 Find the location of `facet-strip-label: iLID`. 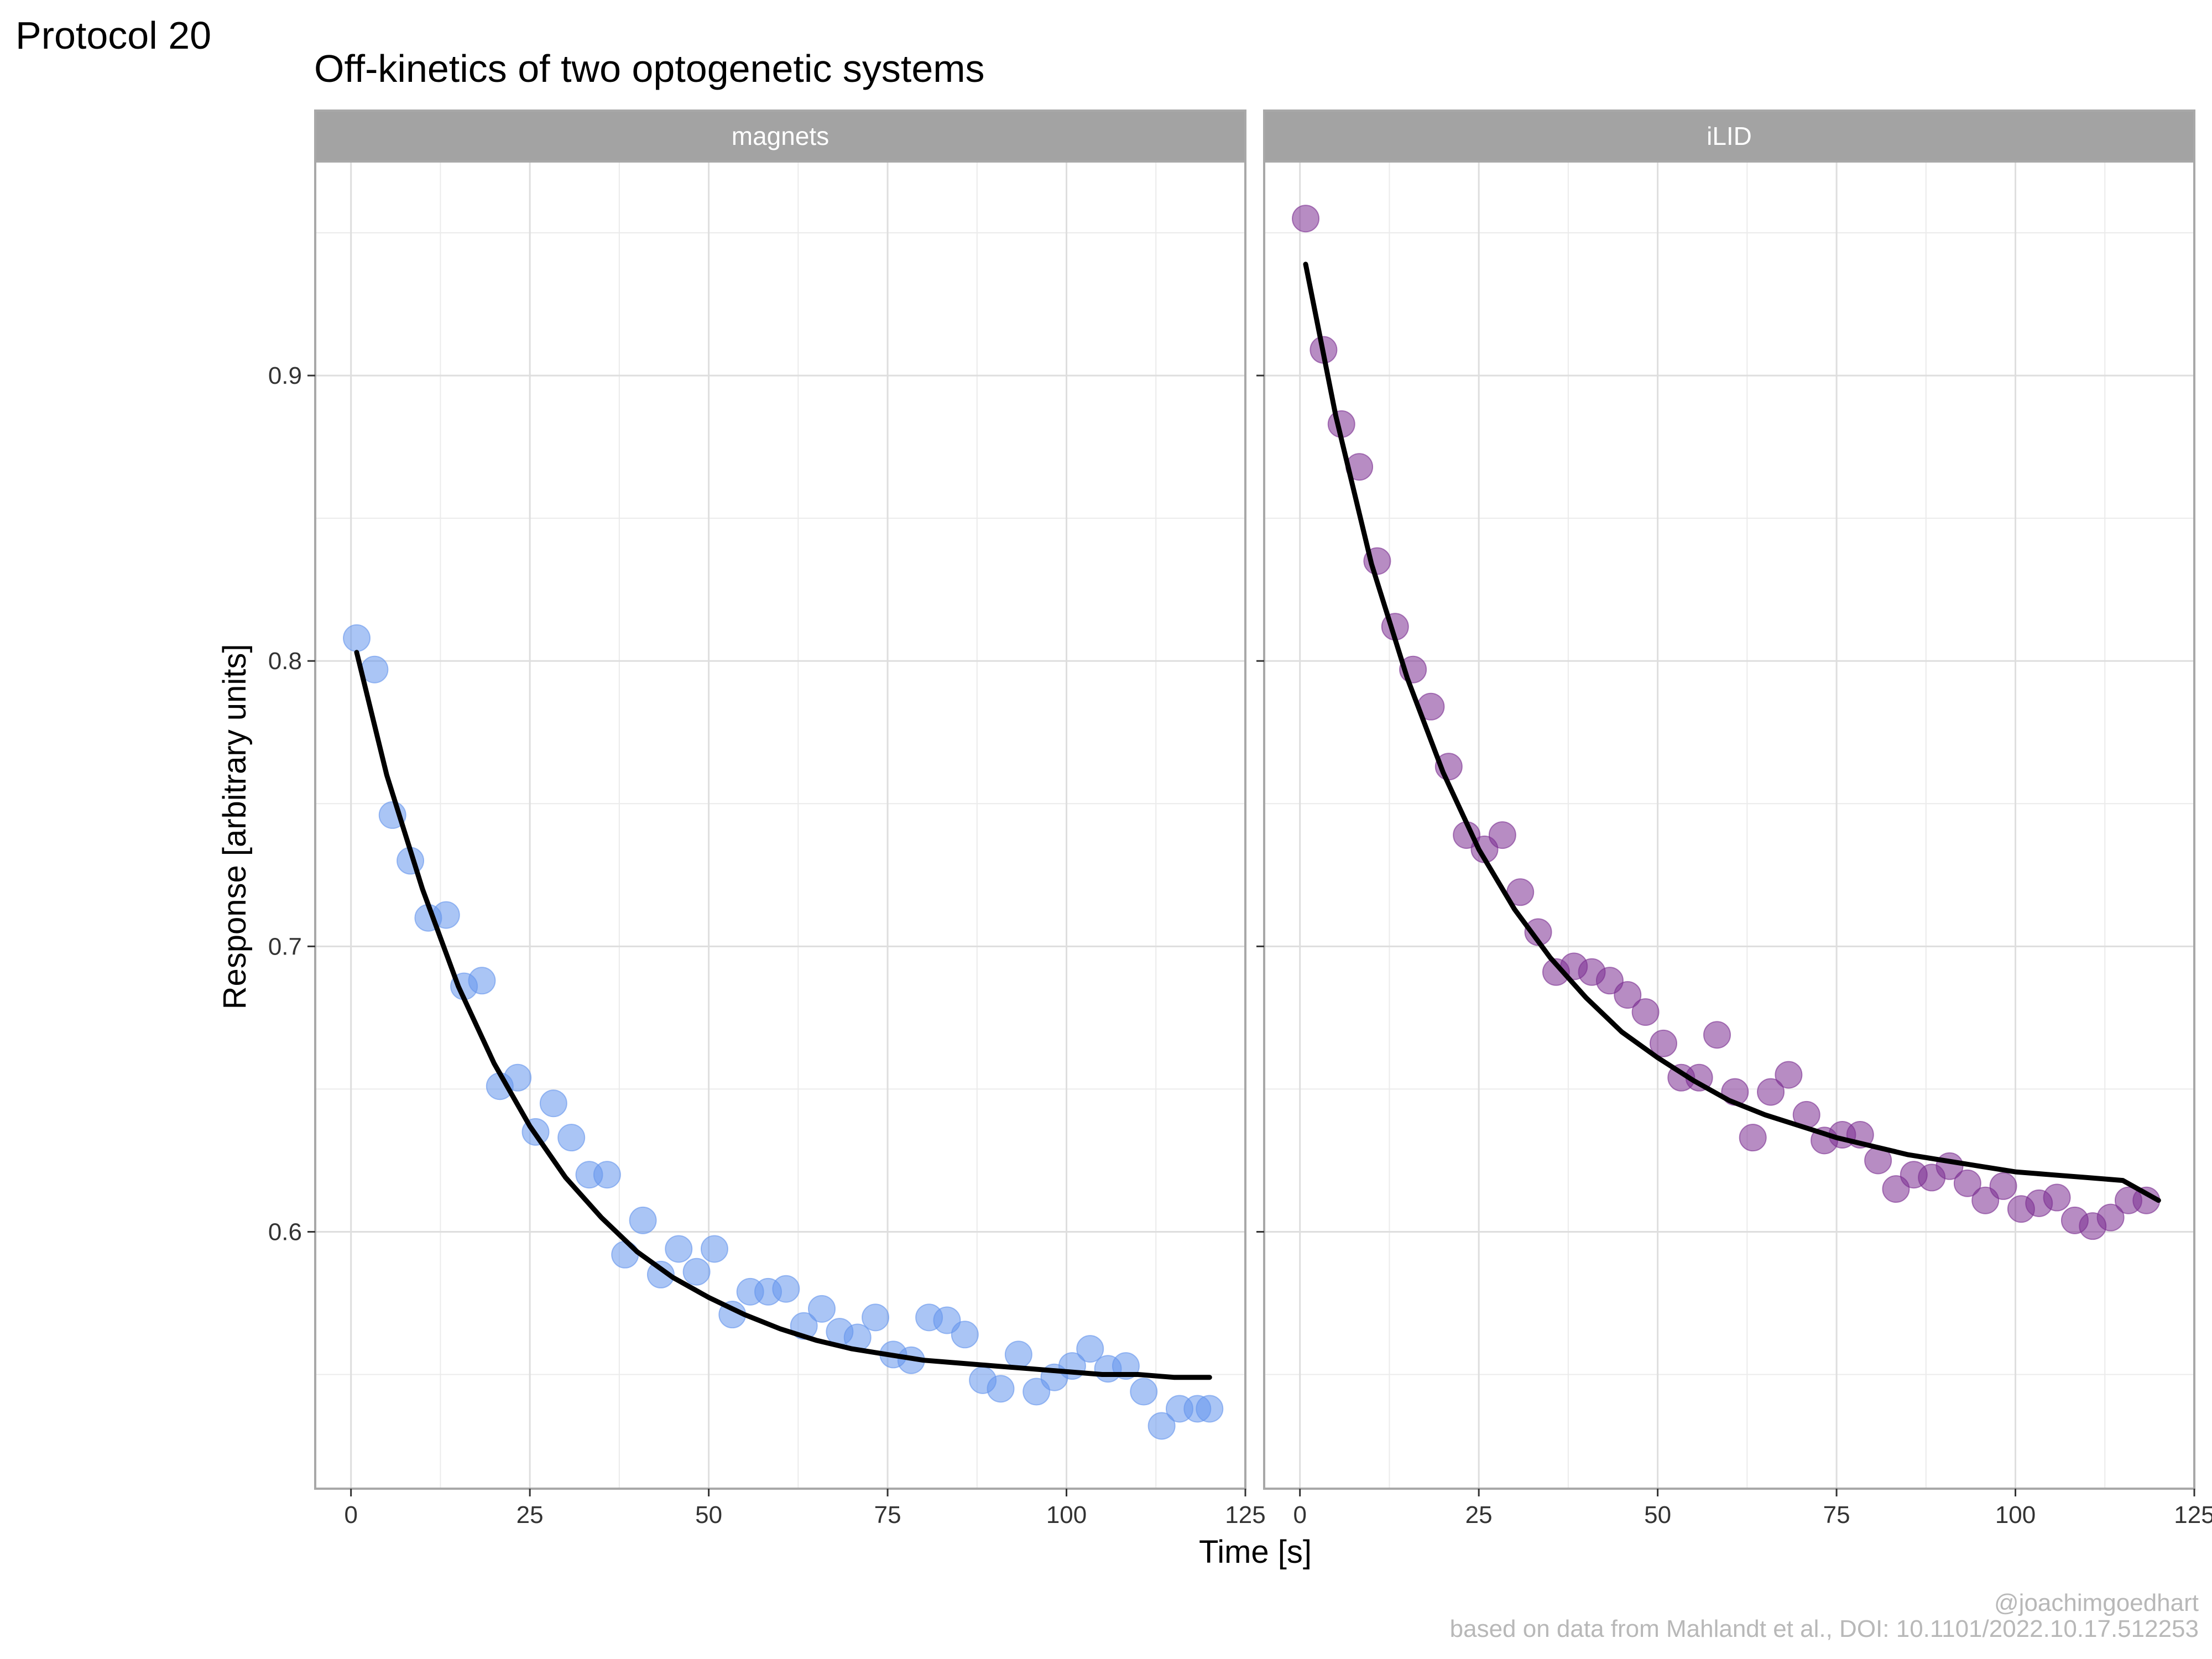

facet-strip-label: iLID is located at coordinates (1730, 136).